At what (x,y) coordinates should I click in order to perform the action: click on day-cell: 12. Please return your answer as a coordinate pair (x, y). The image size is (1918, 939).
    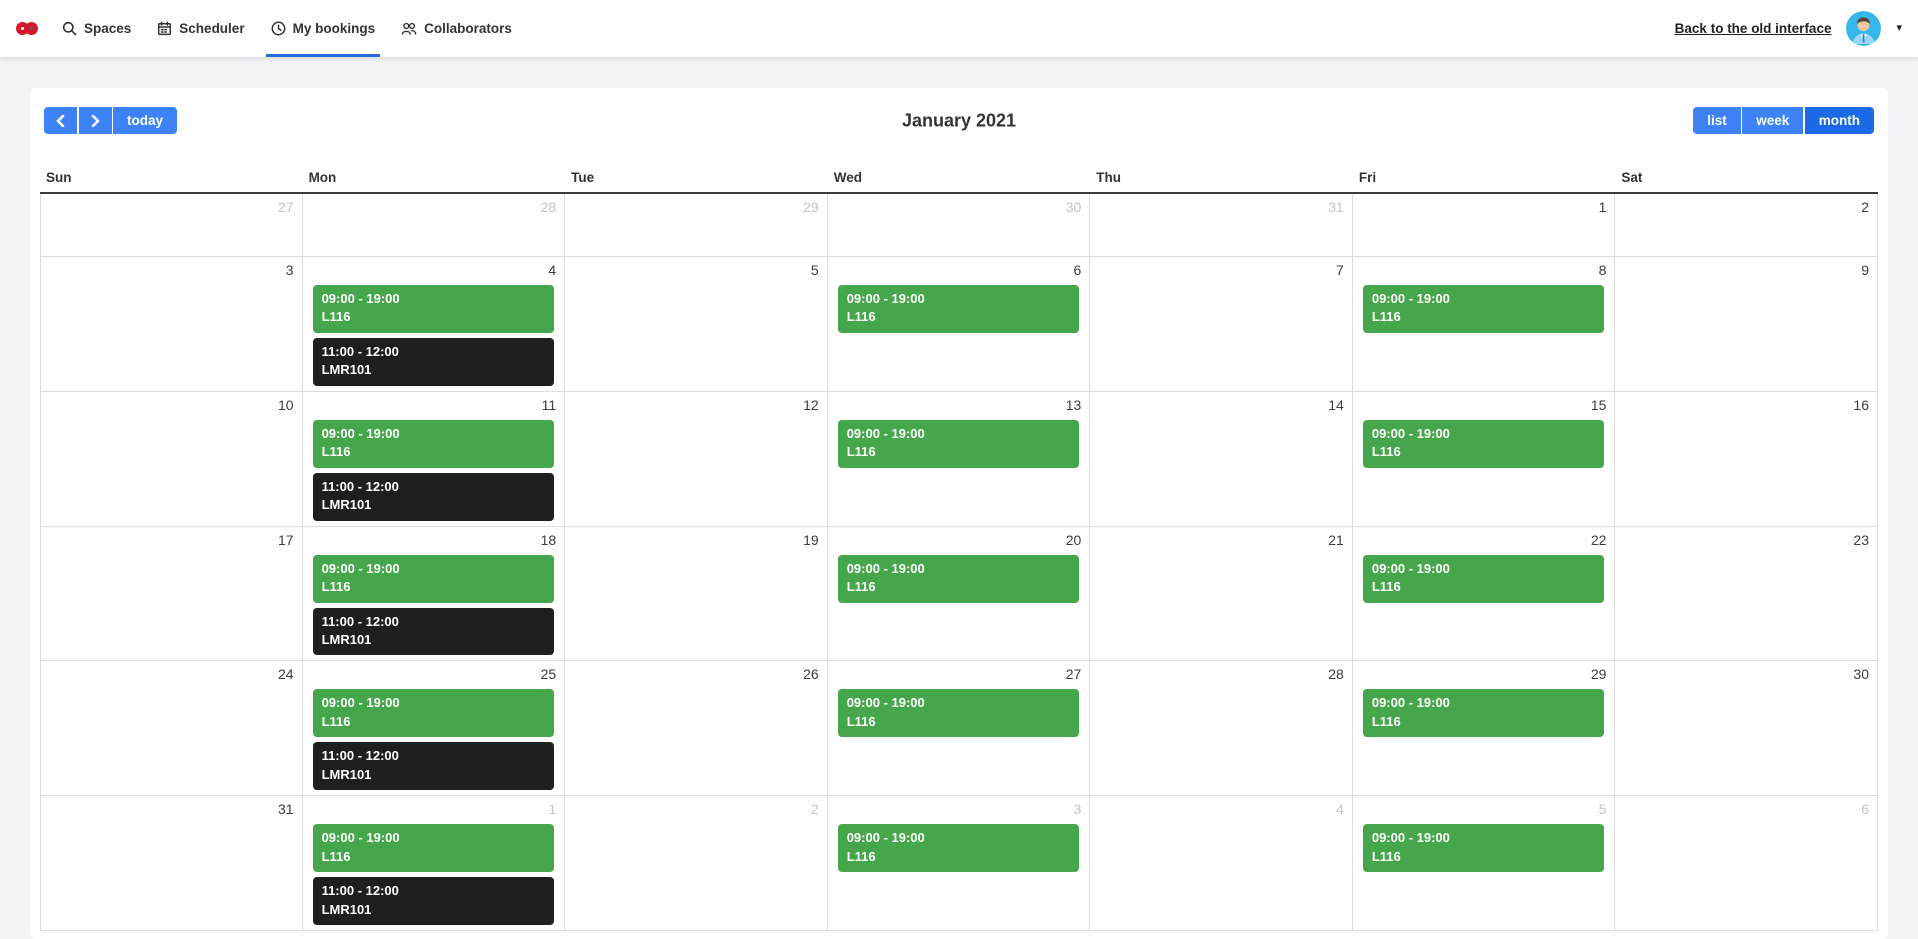
    Looking at the image, I should click on (696, 458).